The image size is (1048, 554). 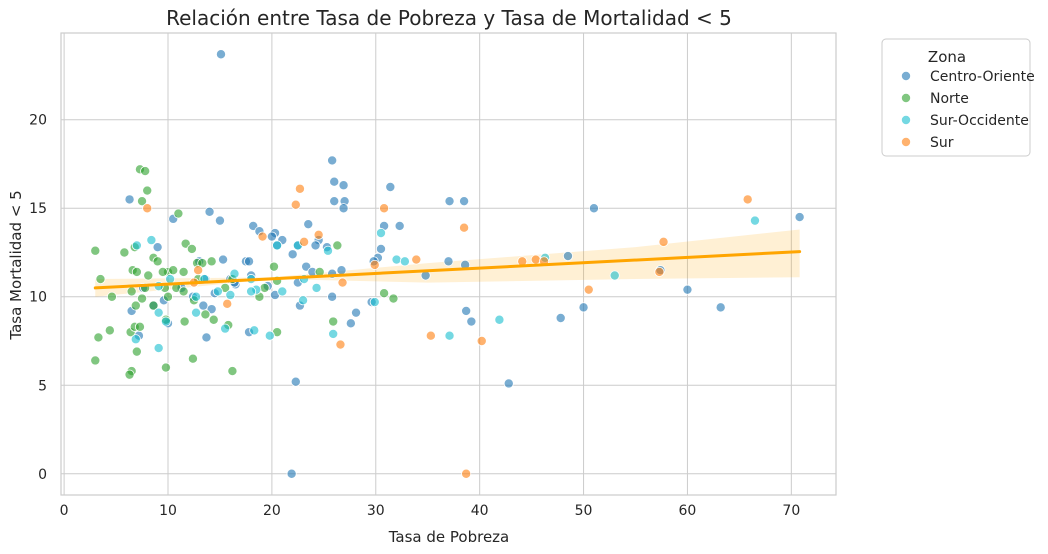 I want to click on legend-items: Centro-Oriente Norte Sur-Occidente Sur, so click(x=968, y=110).